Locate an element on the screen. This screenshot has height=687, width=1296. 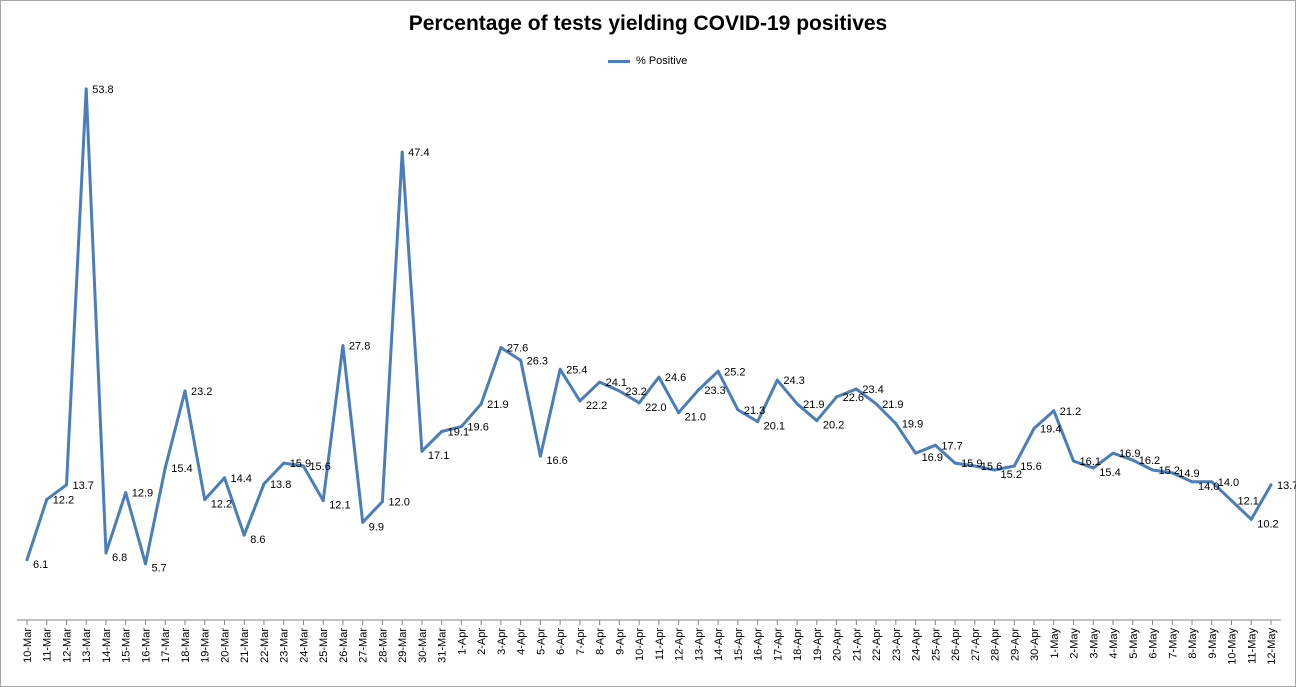
x-tick-label: 7-May is located at coordinates (1173, 643).